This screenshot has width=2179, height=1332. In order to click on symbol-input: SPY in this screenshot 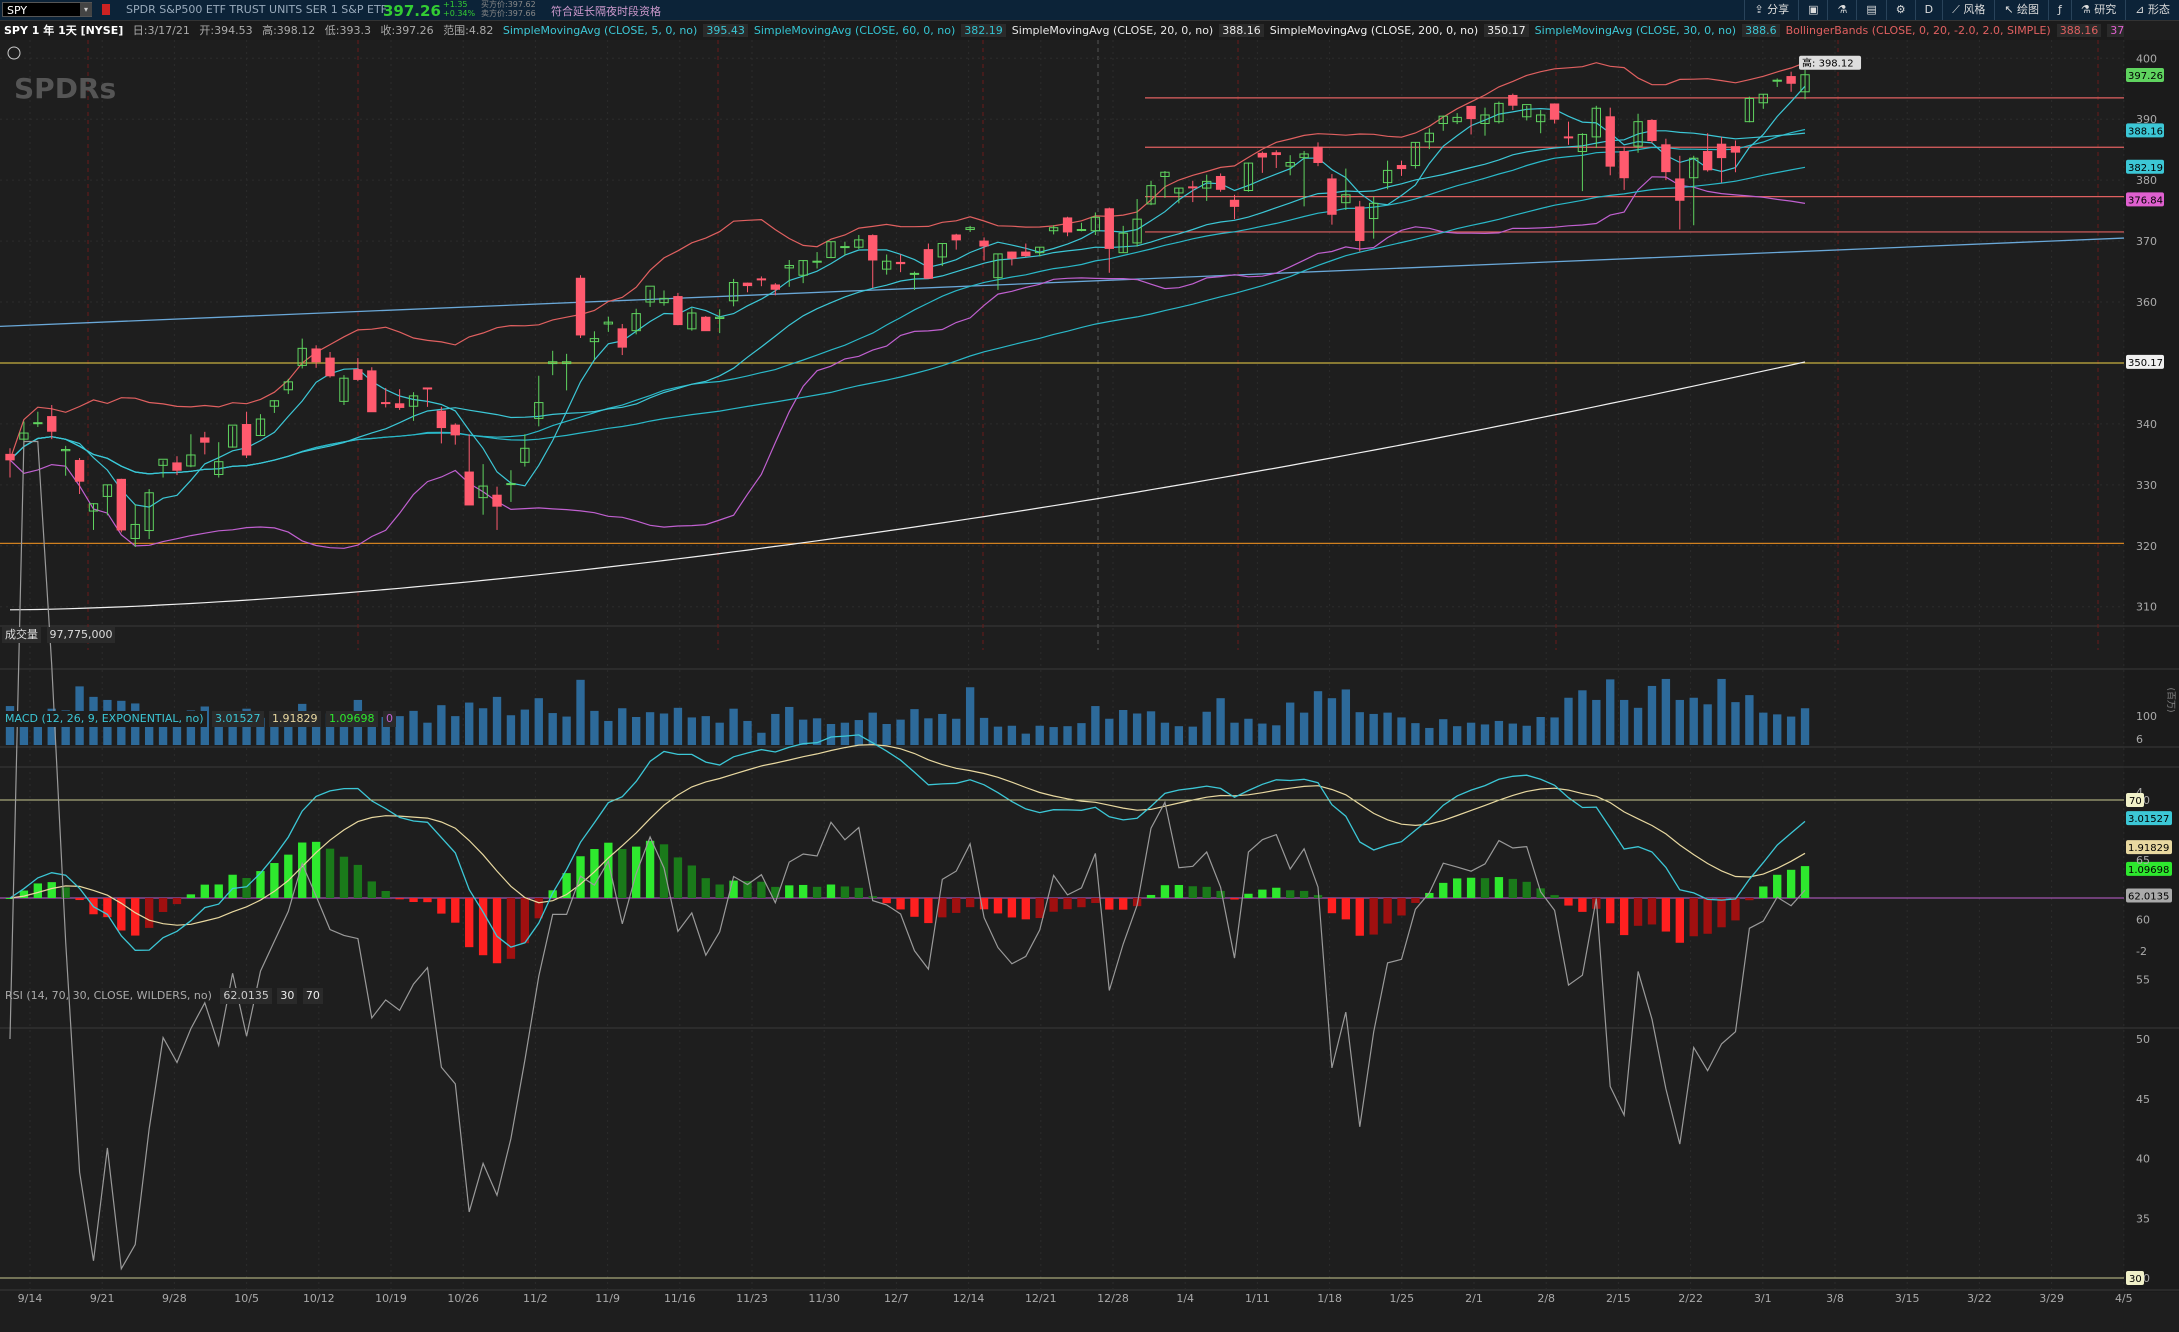, I will do `click(47, 9)`.